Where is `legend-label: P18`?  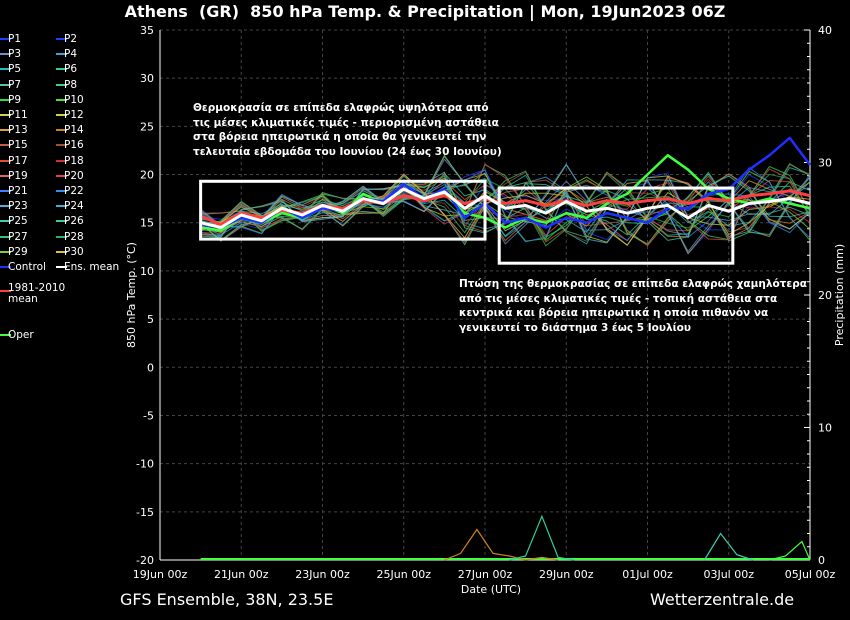 legend-label: P18 is located at coordinates (74, 160).